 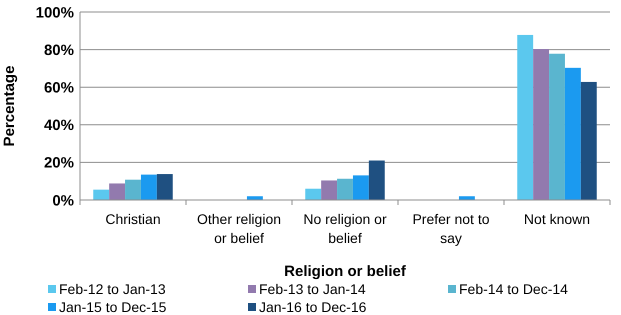 I want to click on y-tick-label: 0%, so click(x=63, y=201).